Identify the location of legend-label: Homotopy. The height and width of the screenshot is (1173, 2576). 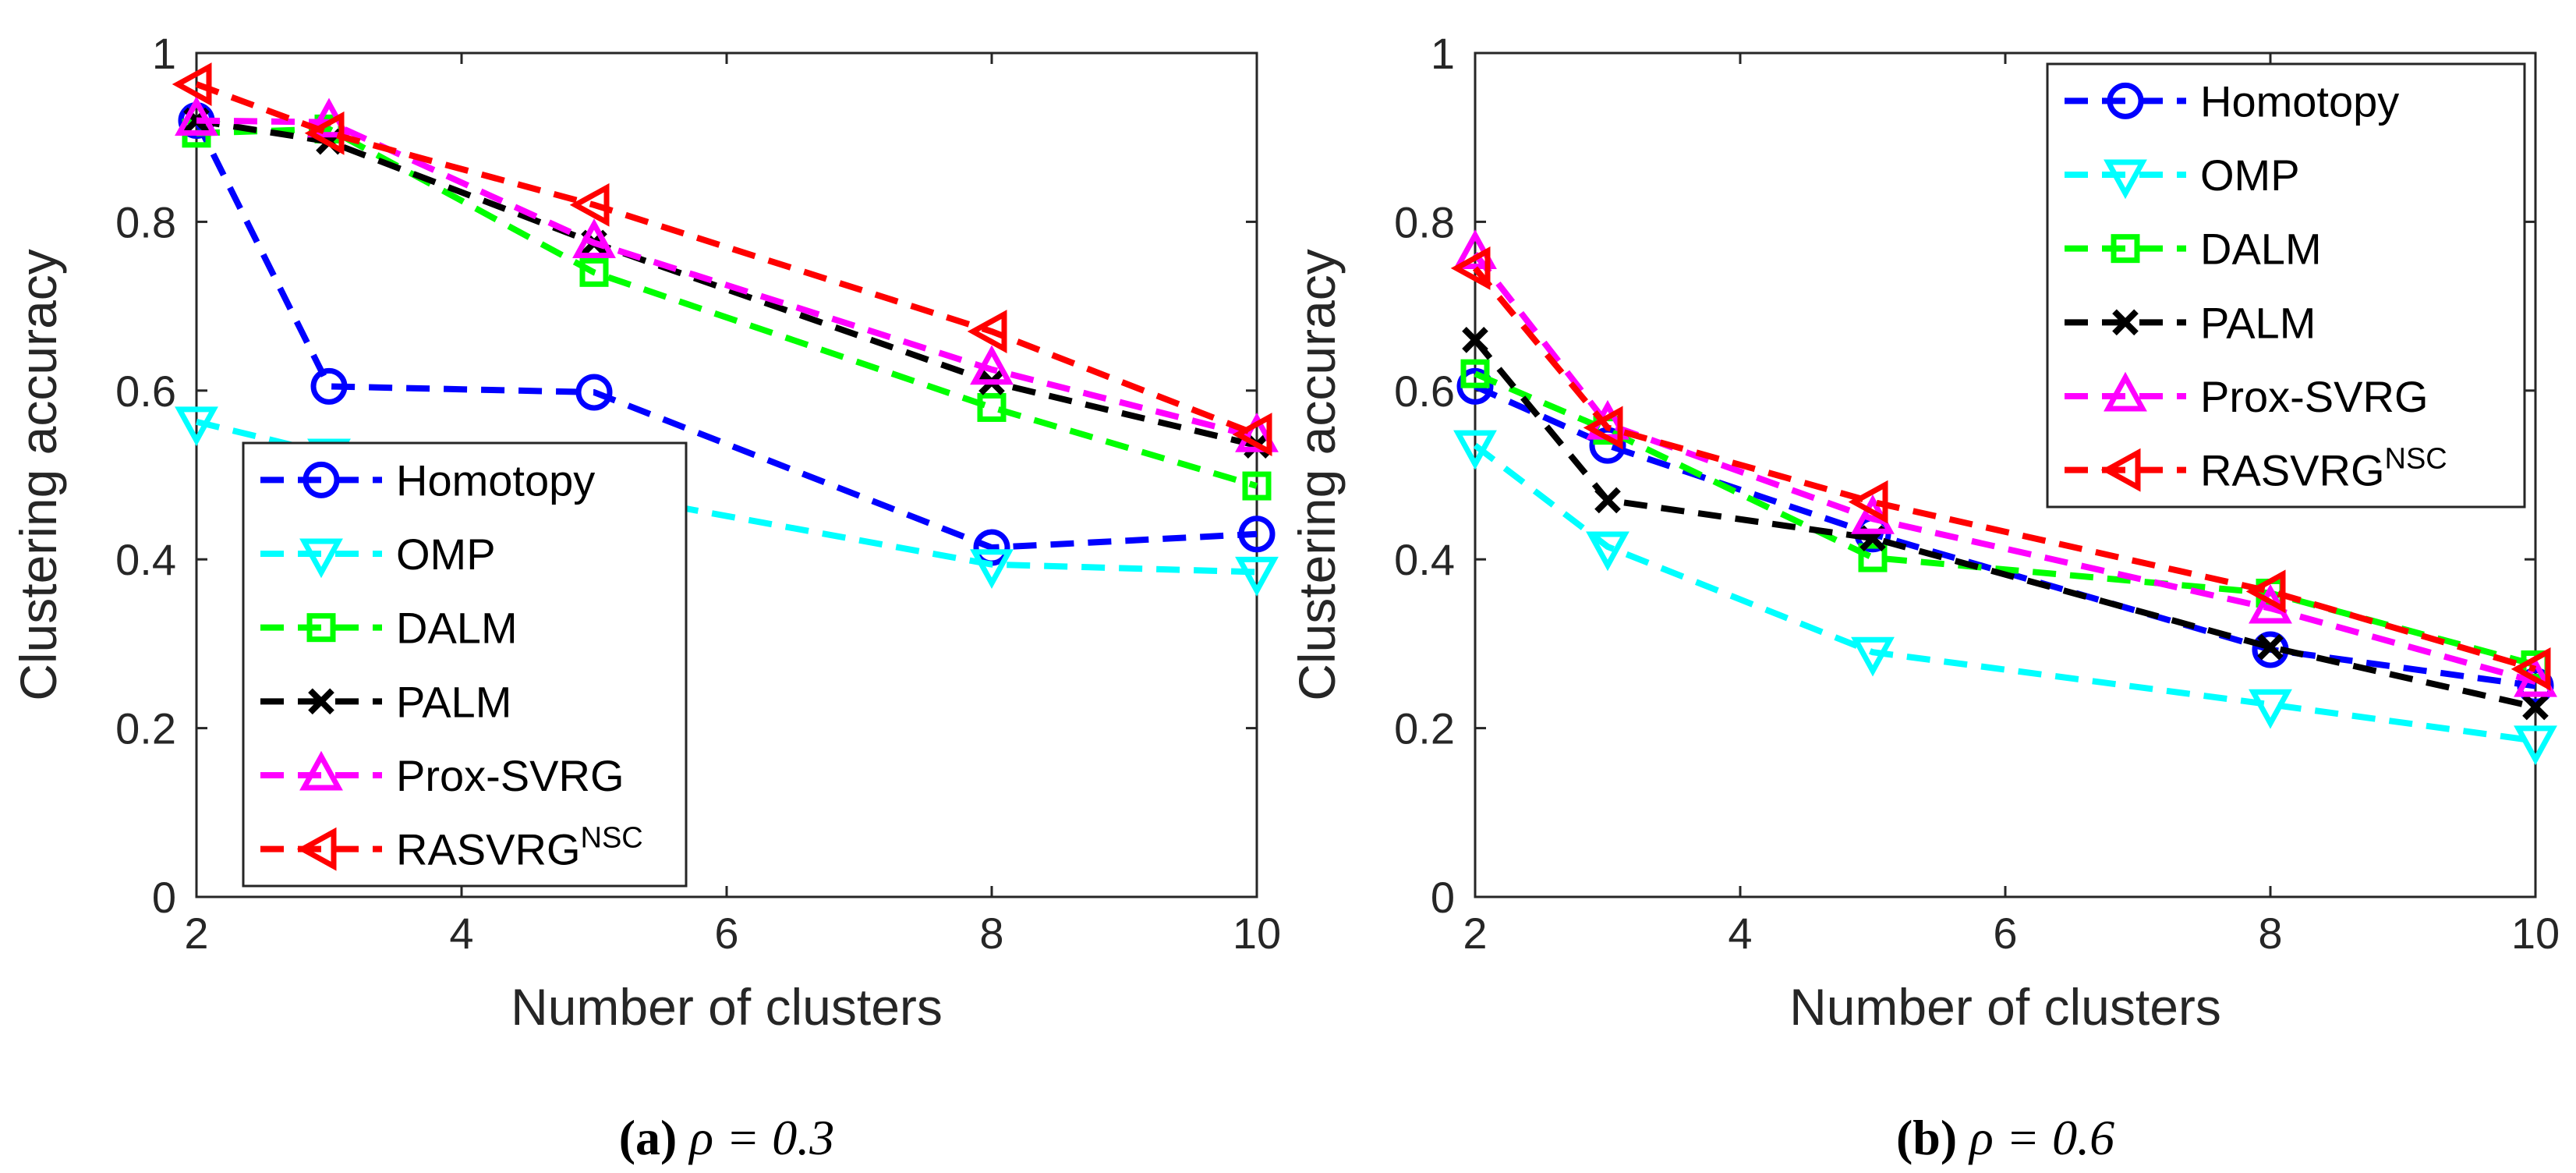
(495, 480).